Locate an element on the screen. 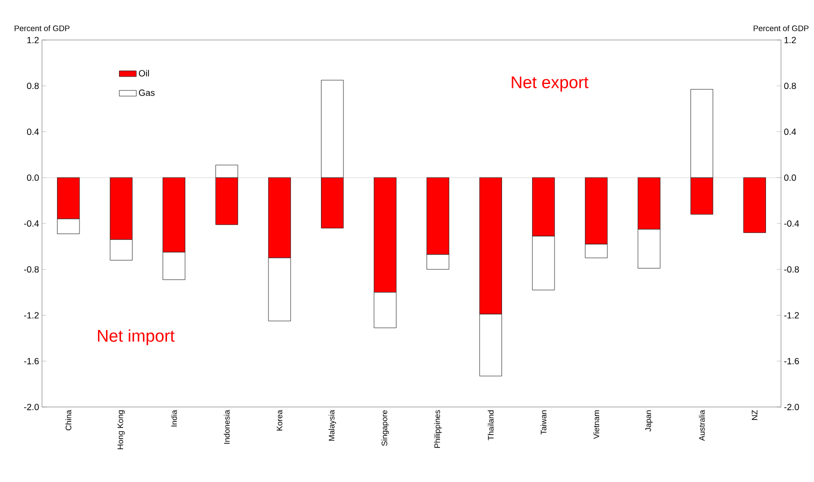 Image resolution: width=814 pixels, height=482 pixels. y2-tick-label: -0.8 is located at coordinates (791, 269).